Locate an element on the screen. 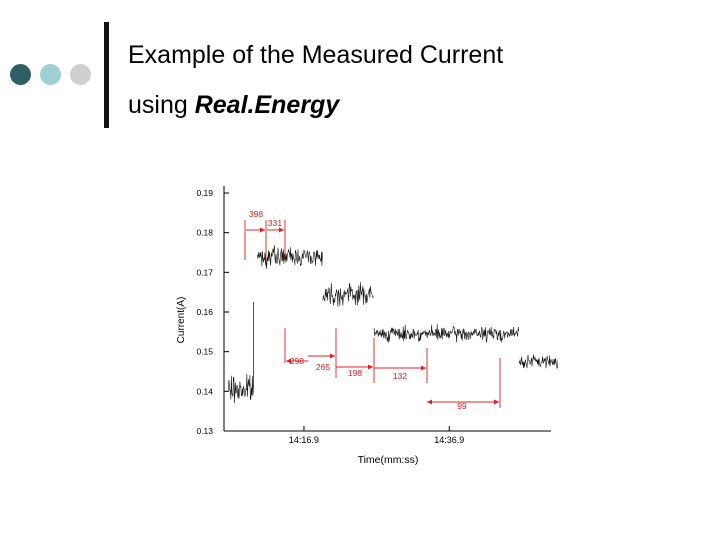  title-line-2-prefix: using is located at coordinates (161, 105).